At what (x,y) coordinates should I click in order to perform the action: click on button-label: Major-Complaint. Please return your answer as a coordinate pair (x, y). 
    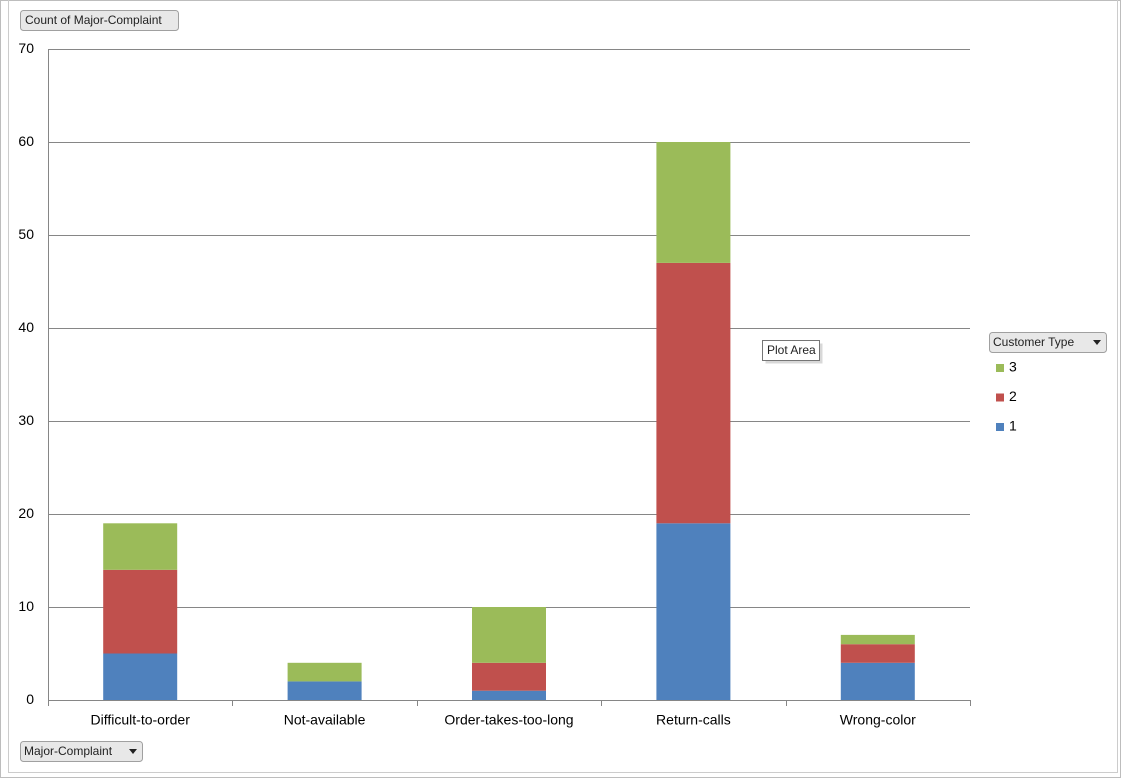
    Looking at the image, I should click on (68, 751).